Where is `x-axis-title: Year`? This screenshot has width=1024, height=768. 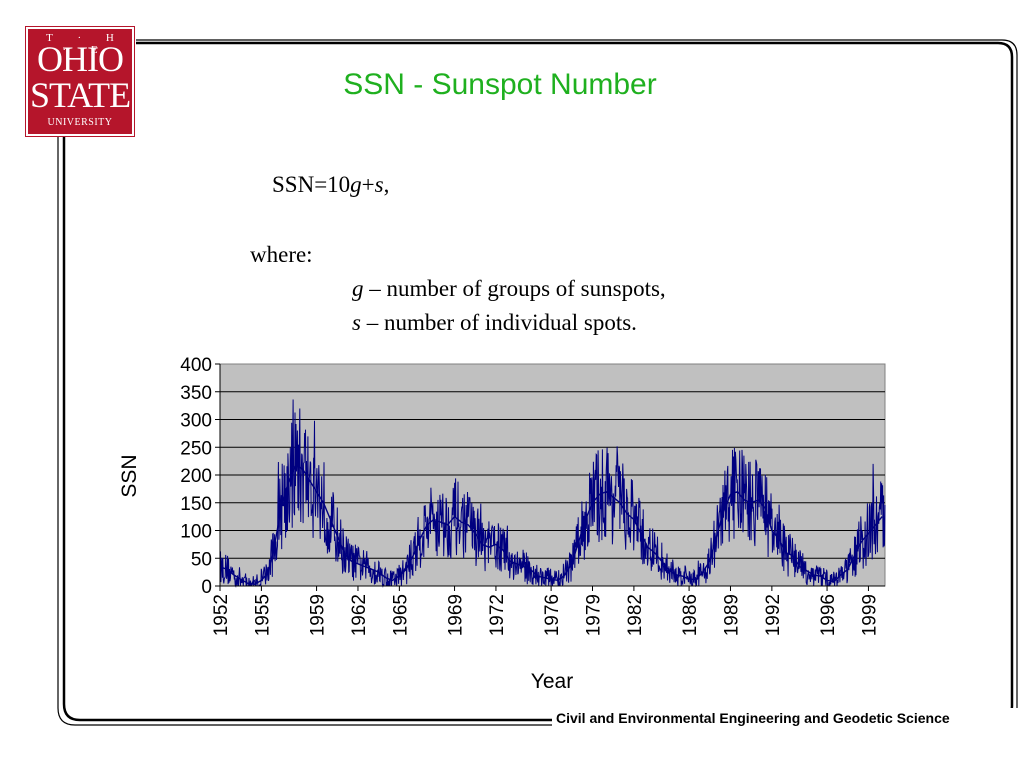 x-axis-title: Year is located at coordinates (552, 681).